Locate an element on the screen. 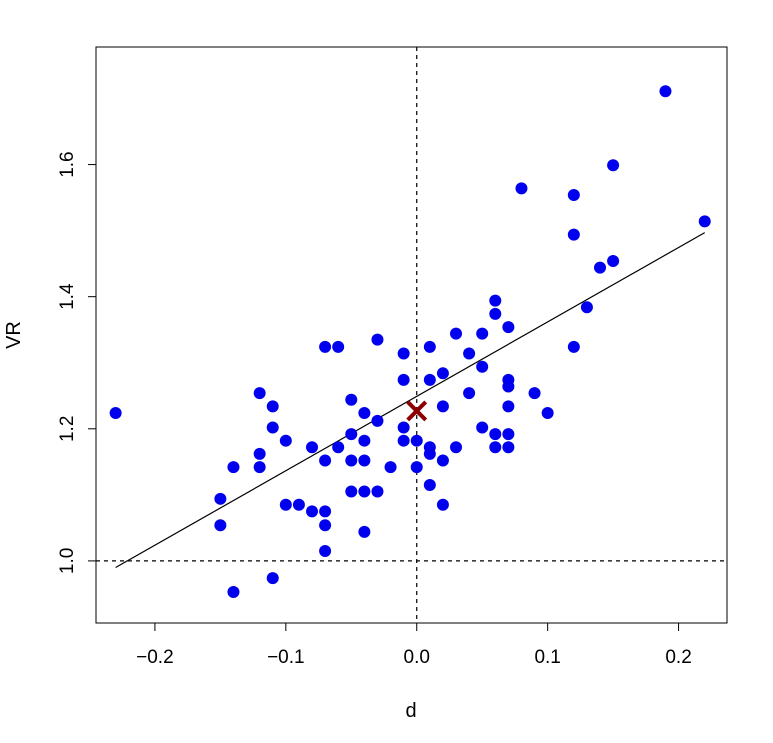 This screenshot has width=773, height=743. center-marker-stroke is located at coordinates (417, 411).